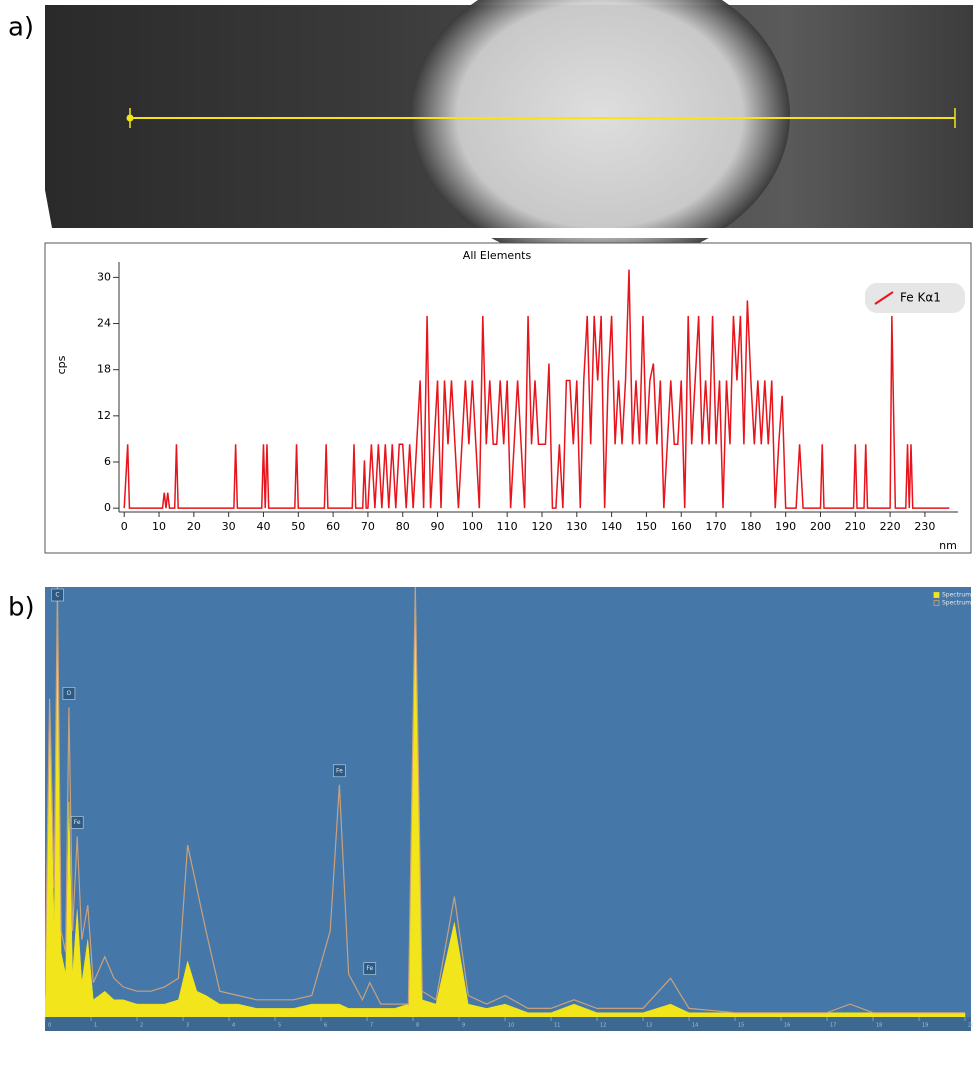 The width and height of the screenshot is (973, 1078). I want to click on x-tick-label: 15, so click(741, 1026).